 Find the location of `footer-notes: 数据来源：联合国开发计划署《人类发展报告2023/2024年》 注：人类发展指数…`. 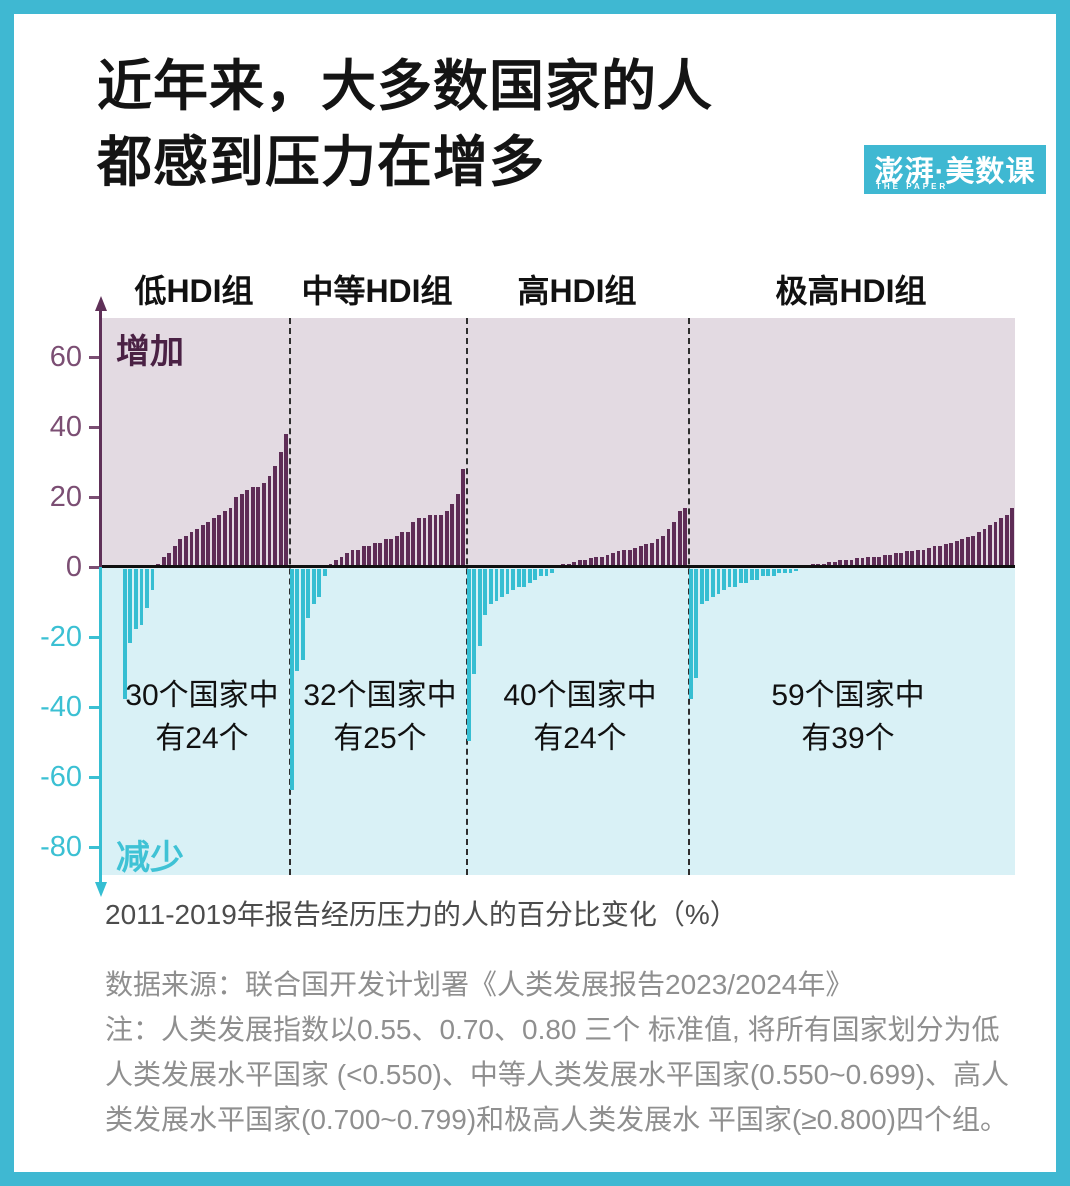

footer-notes: 数据来源：联合国开发计划署《人类发展报告2023/2024年》 注：人类发展指数… is located at coordinates (580, 1052).